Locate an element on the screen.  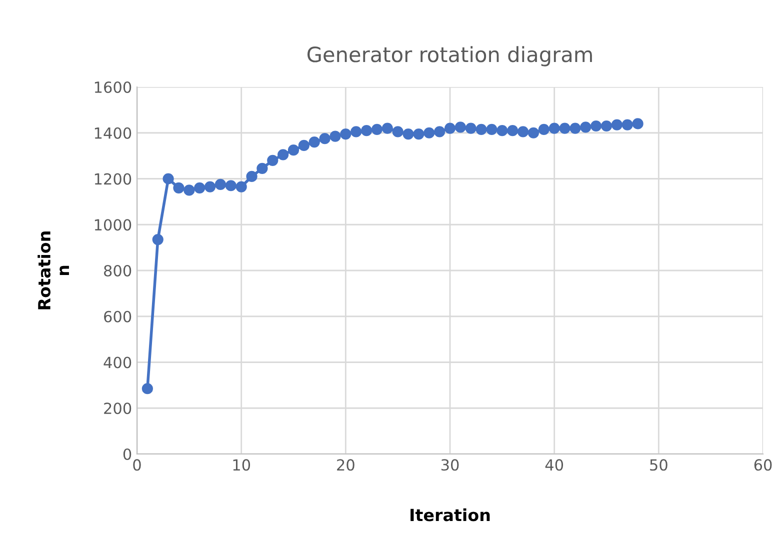
y-axis-title: Rotation n is located at coordinates (53, 271).